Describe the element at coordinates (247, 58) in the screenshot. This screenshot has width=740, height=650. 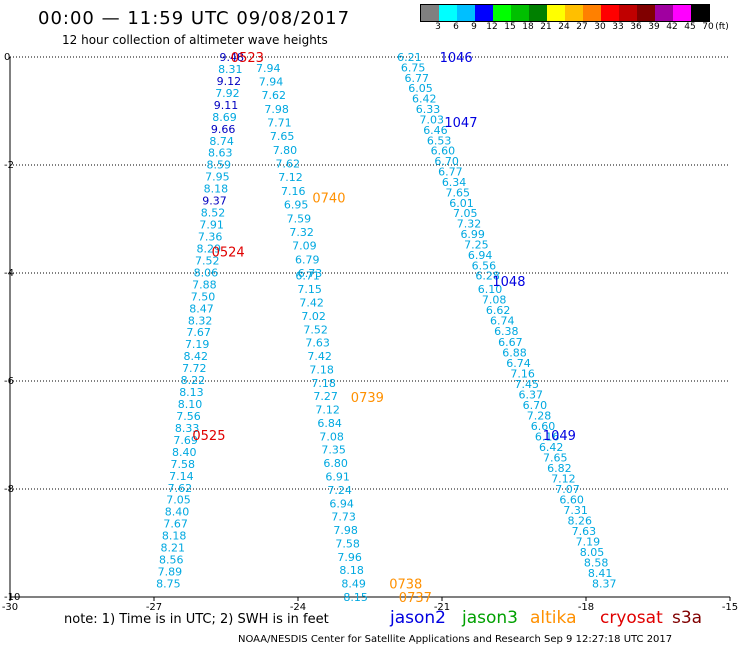
I see `time-annotation: 0523` at that location.